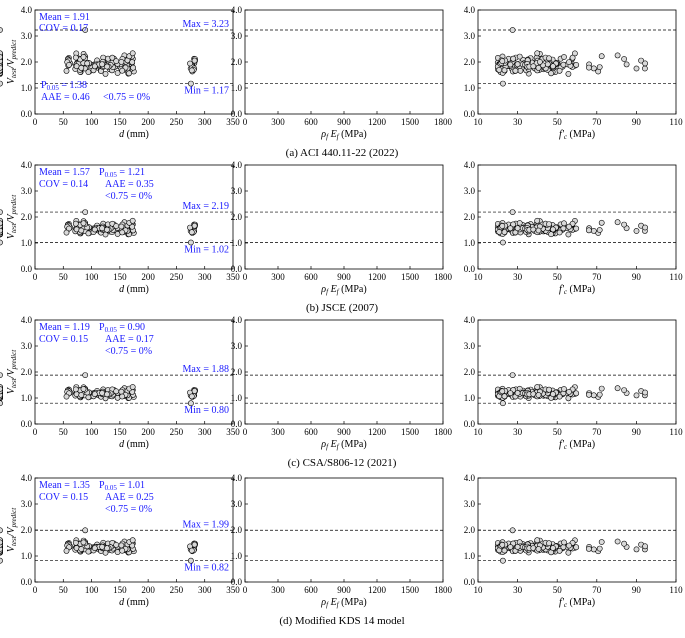 Image resolution: width=685 pixels, height=638 pixels. Describe the element at coordinates (120, 277) in the screenshot. I see `x-tick-label: 150` at that location.